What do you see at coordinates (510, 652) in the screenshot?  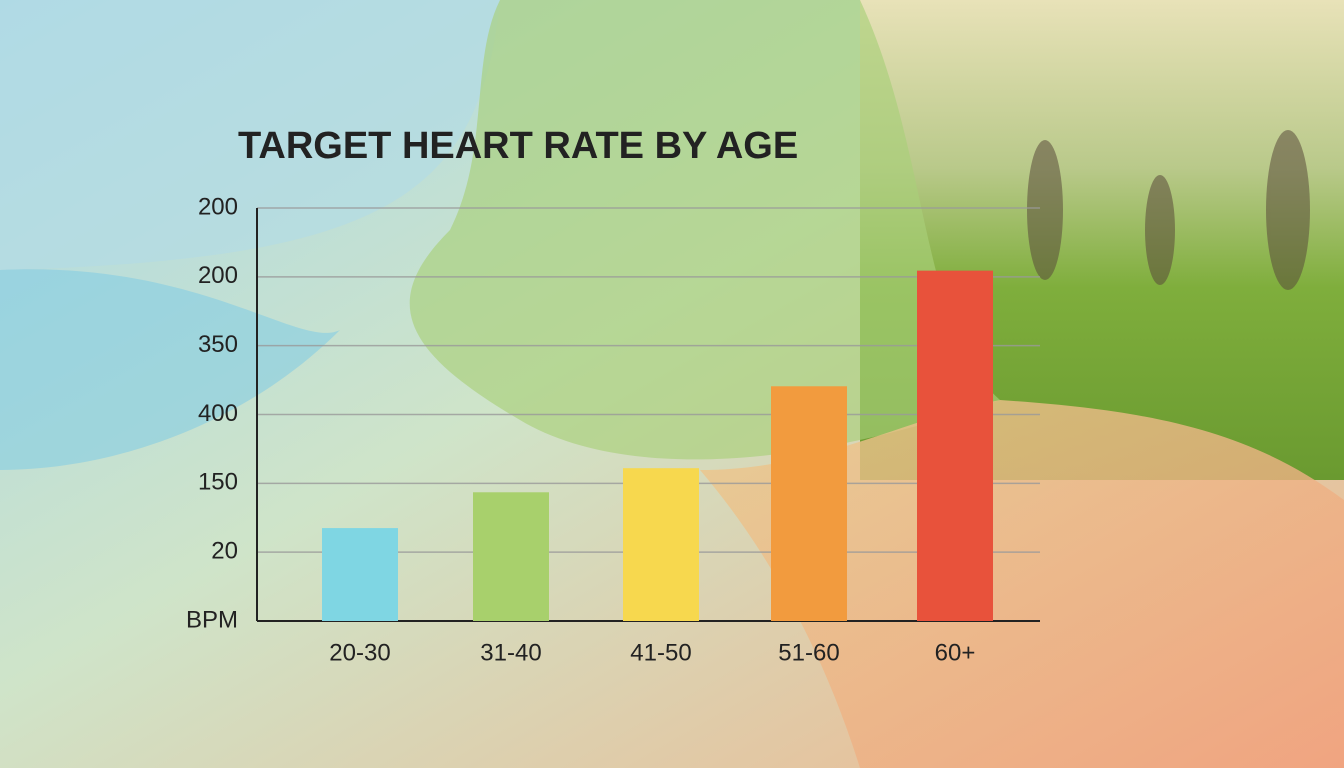 I see `x-tick-label: 31-40` at bounding box center [510, 652].